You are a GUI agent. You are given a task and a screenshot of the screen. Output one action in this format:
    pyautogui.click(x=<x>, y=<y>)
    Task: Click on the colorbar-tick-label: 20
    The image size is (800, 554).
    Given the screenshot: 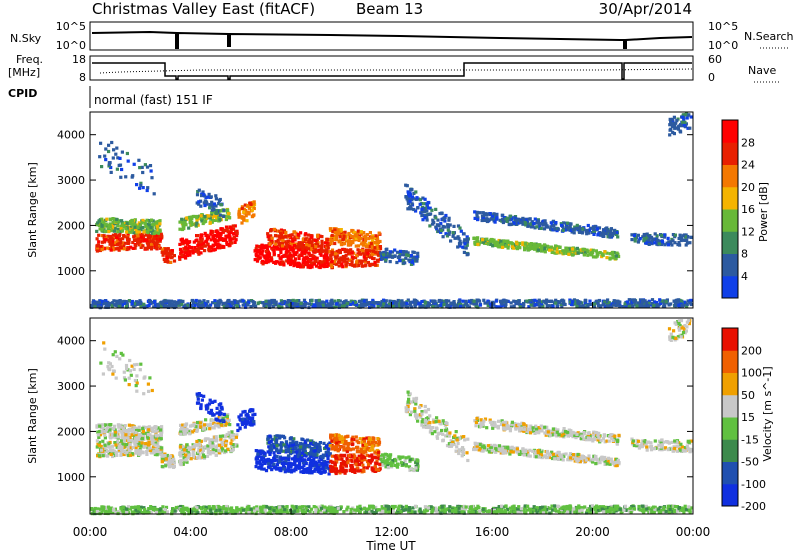 What is the action you would take?
    pyautogui.click(x=748, y=187)
    